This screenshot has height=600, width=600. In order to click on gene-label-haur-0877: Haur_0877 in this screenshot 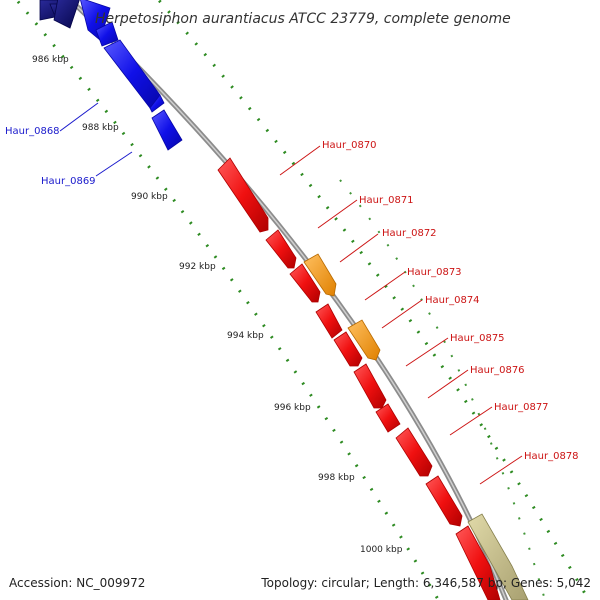, I will do `click(521, 407)`.